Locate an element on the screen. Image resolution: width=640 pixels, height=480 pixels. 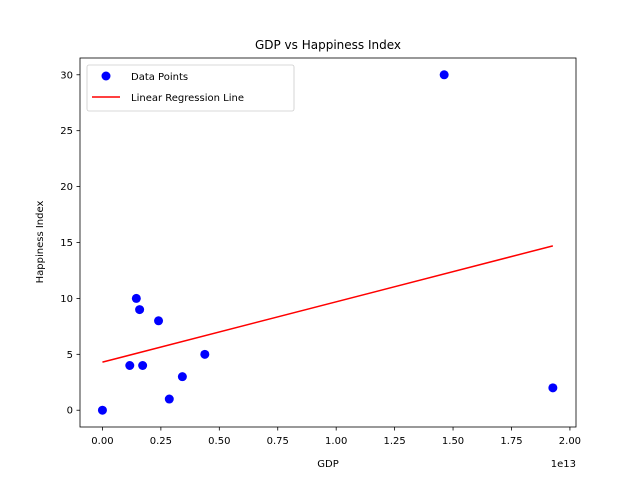
legend-label-data-points: Data Points is located at coordinates (159, 77).